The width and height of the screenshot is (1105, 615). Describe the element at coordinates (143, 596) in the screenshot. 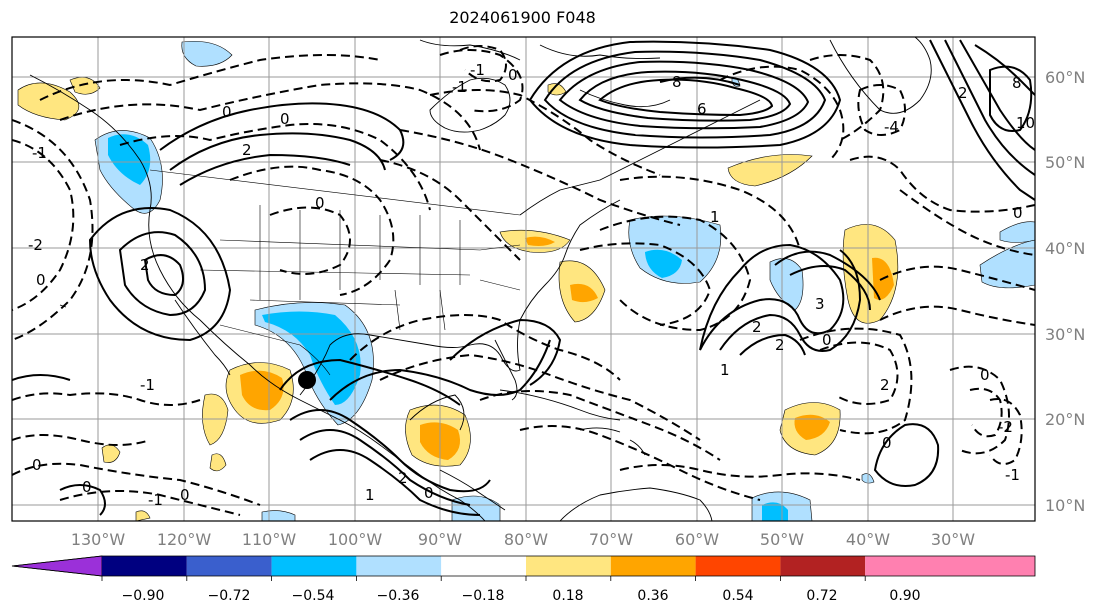

I see `colorbar-tick: −0.90` at that location.